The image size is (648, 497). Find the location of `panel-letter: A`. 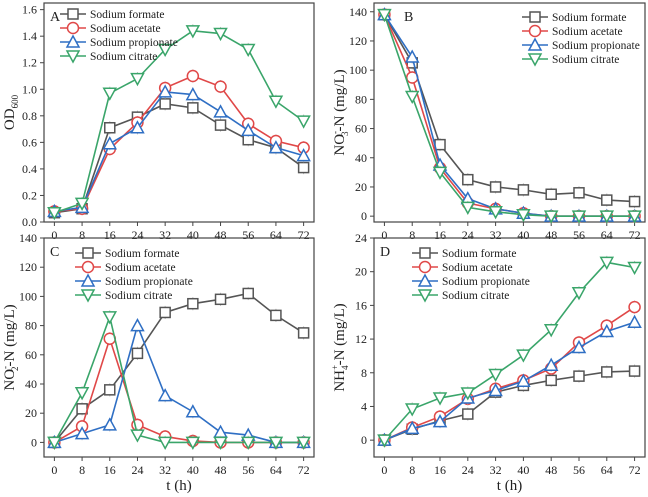

panel-letter: A is located at coordinates (55, 17).